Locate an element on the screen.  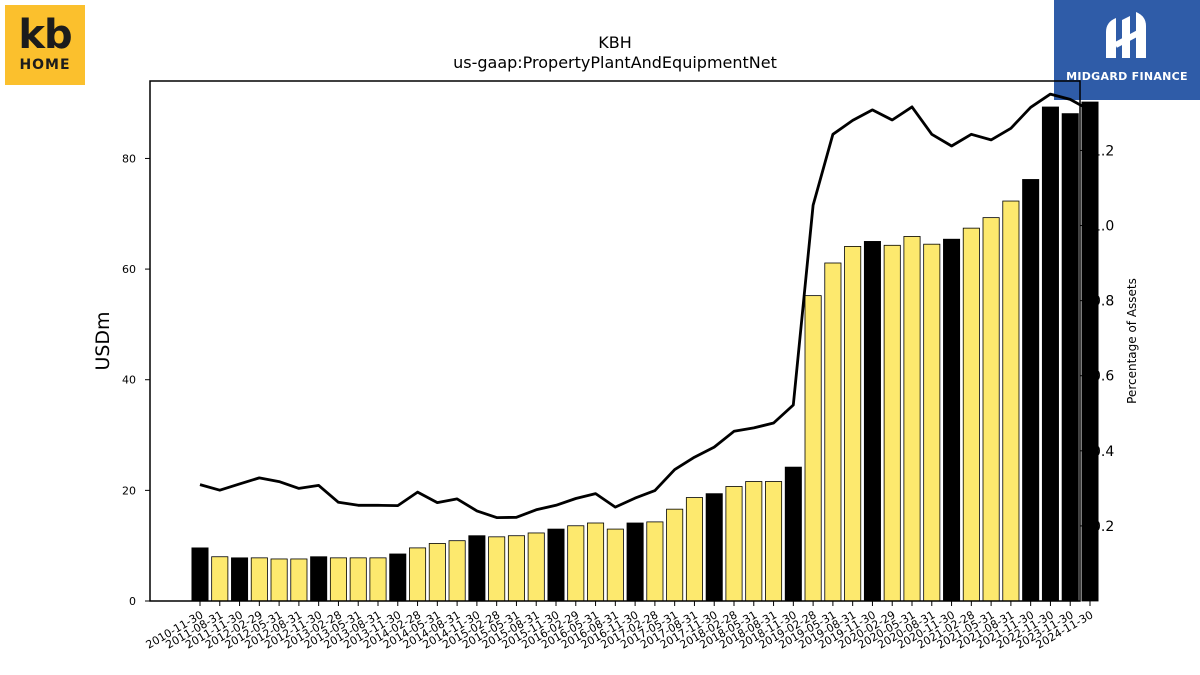
kb-home-logo-home: HOME is located at coordinates (45, 65).